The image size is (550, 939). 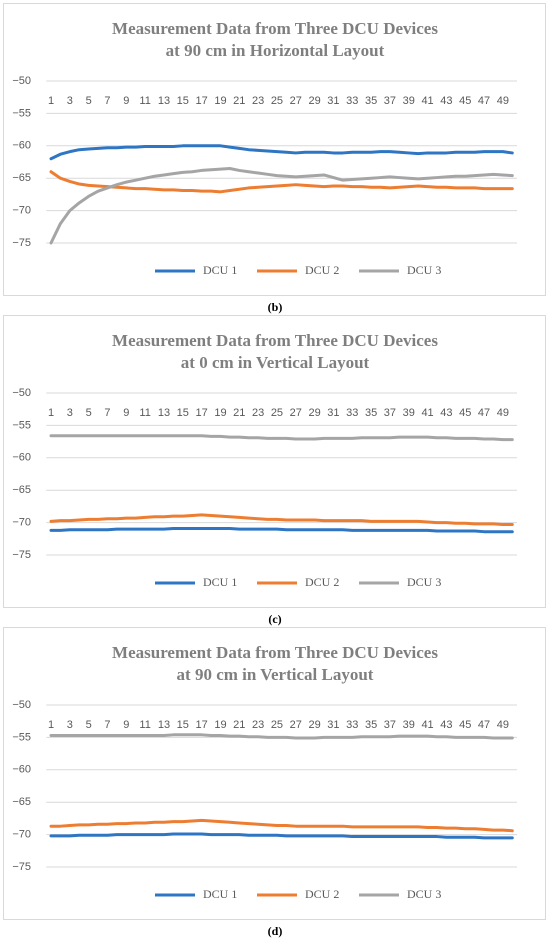 What do you see at coordinates (21, 737) in the screenshot?
I see `y-tick-label: −55` at bounding box center [21, 737].